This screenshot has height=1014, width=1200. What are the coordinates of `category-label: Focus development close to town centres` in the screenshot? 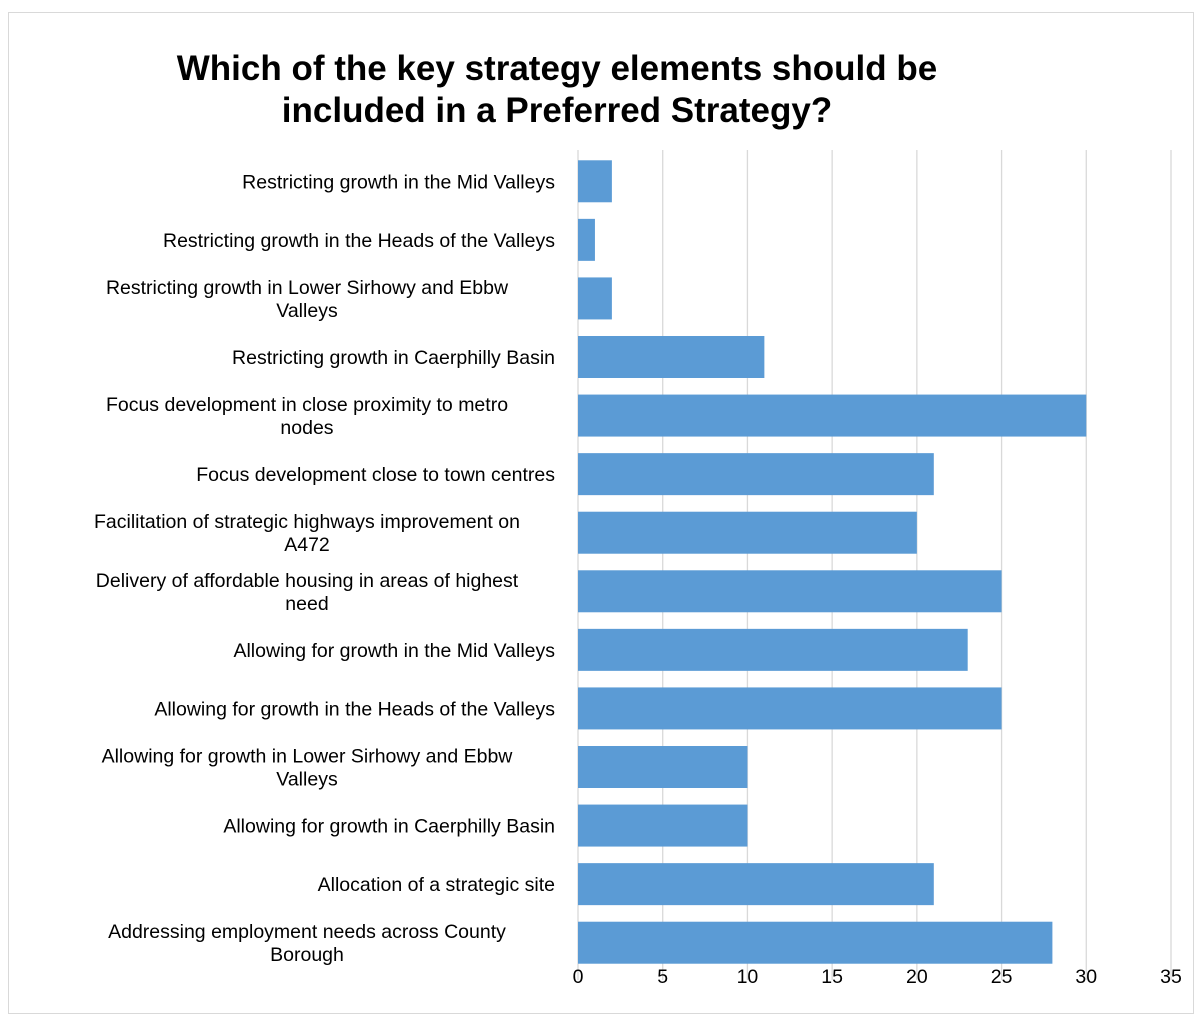 It's located at (375, 475).